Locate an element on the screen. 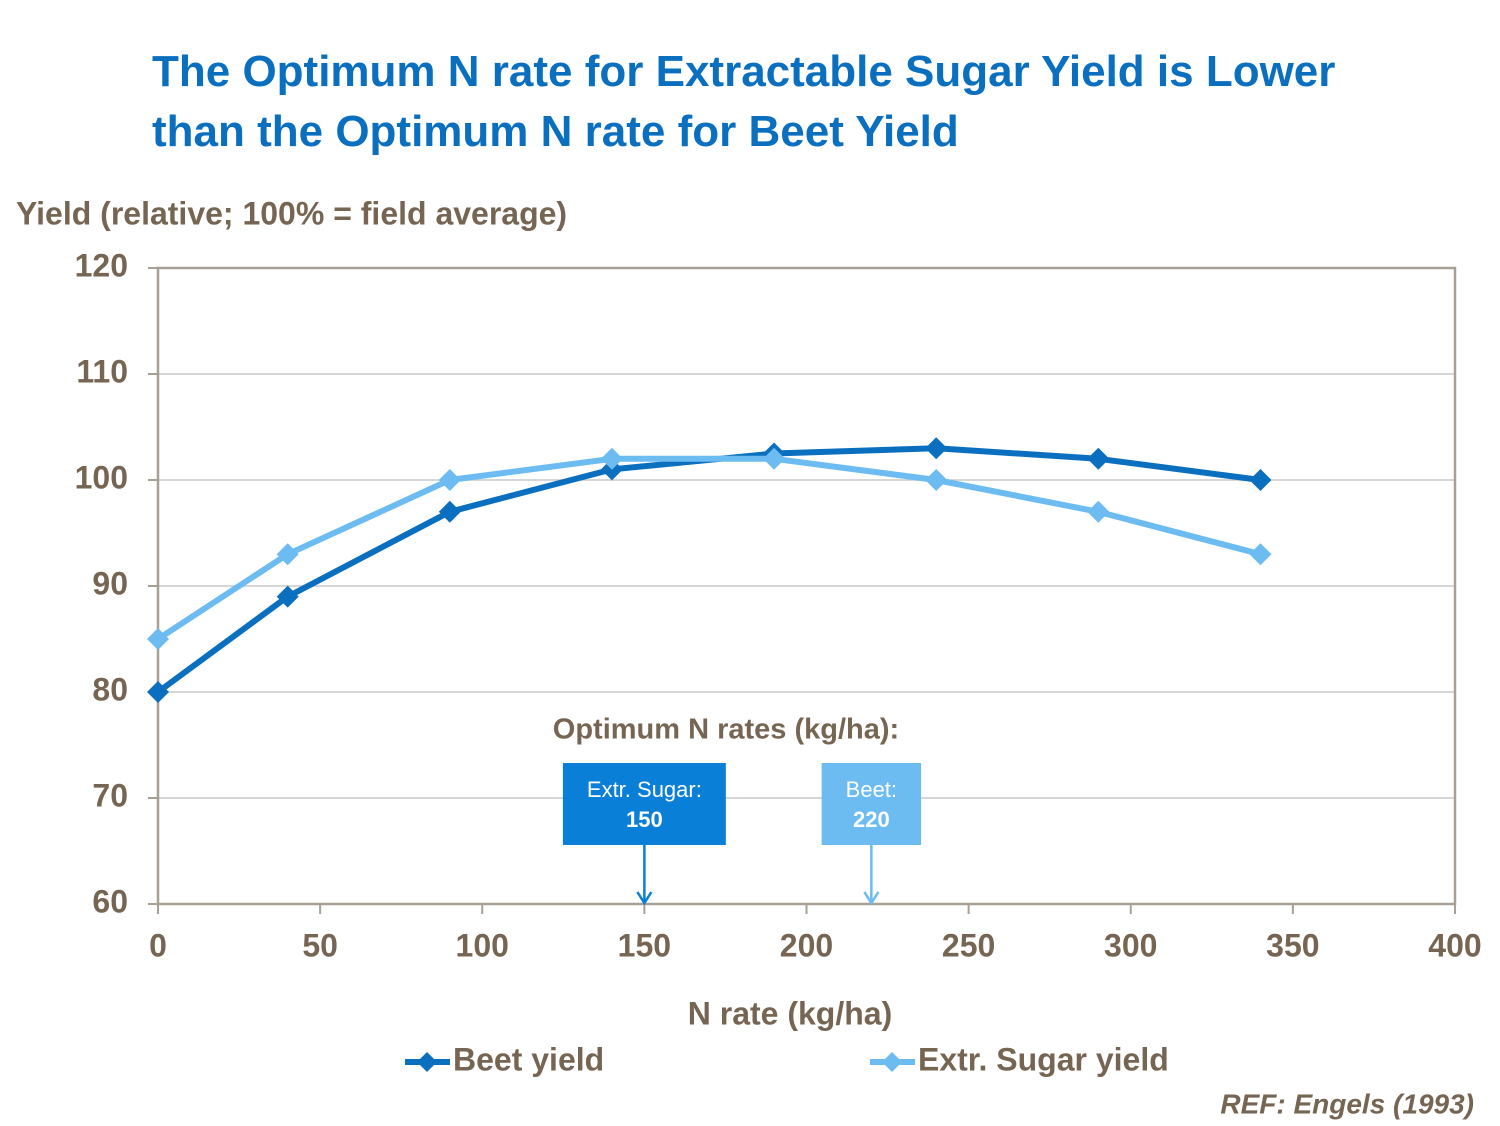  y-axis-label: Yield (relative; 100% = field average) is located at coordinates (291, 213).